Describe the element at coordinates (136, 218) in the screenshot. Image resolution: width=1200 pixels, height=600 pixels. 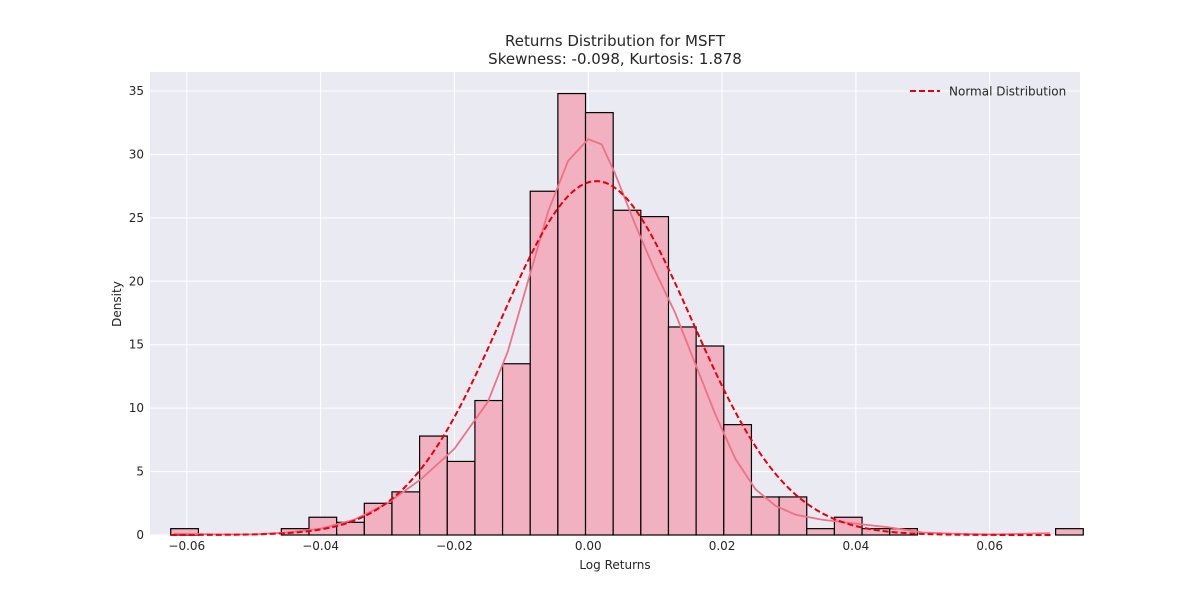
I see `y-tick-label: 25` at that location.